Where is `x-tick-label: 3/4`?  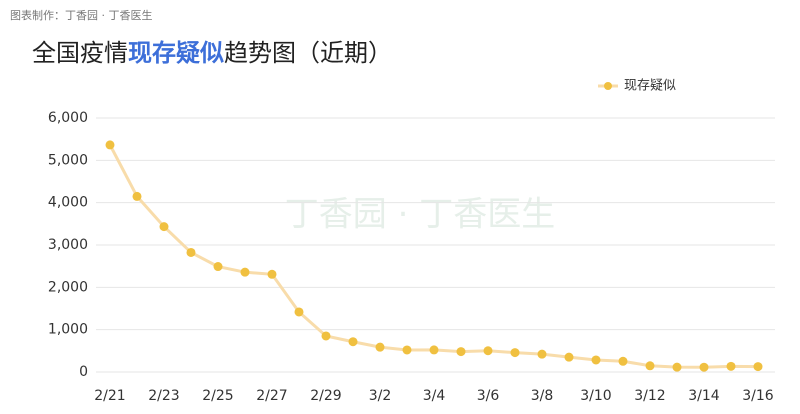 x-tick-label: 3/4 is located at coordinates (434, 396).